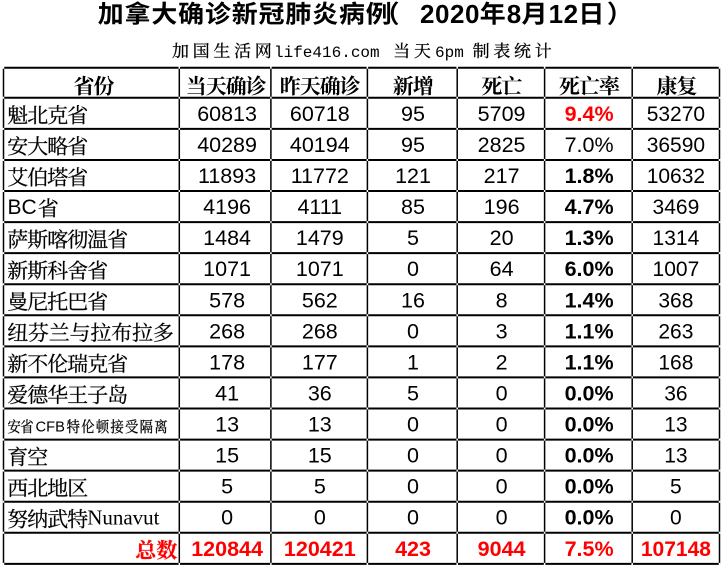 This screenshot has width=722, height=586. I want to click on svg-text: 263, so click(675, 331).